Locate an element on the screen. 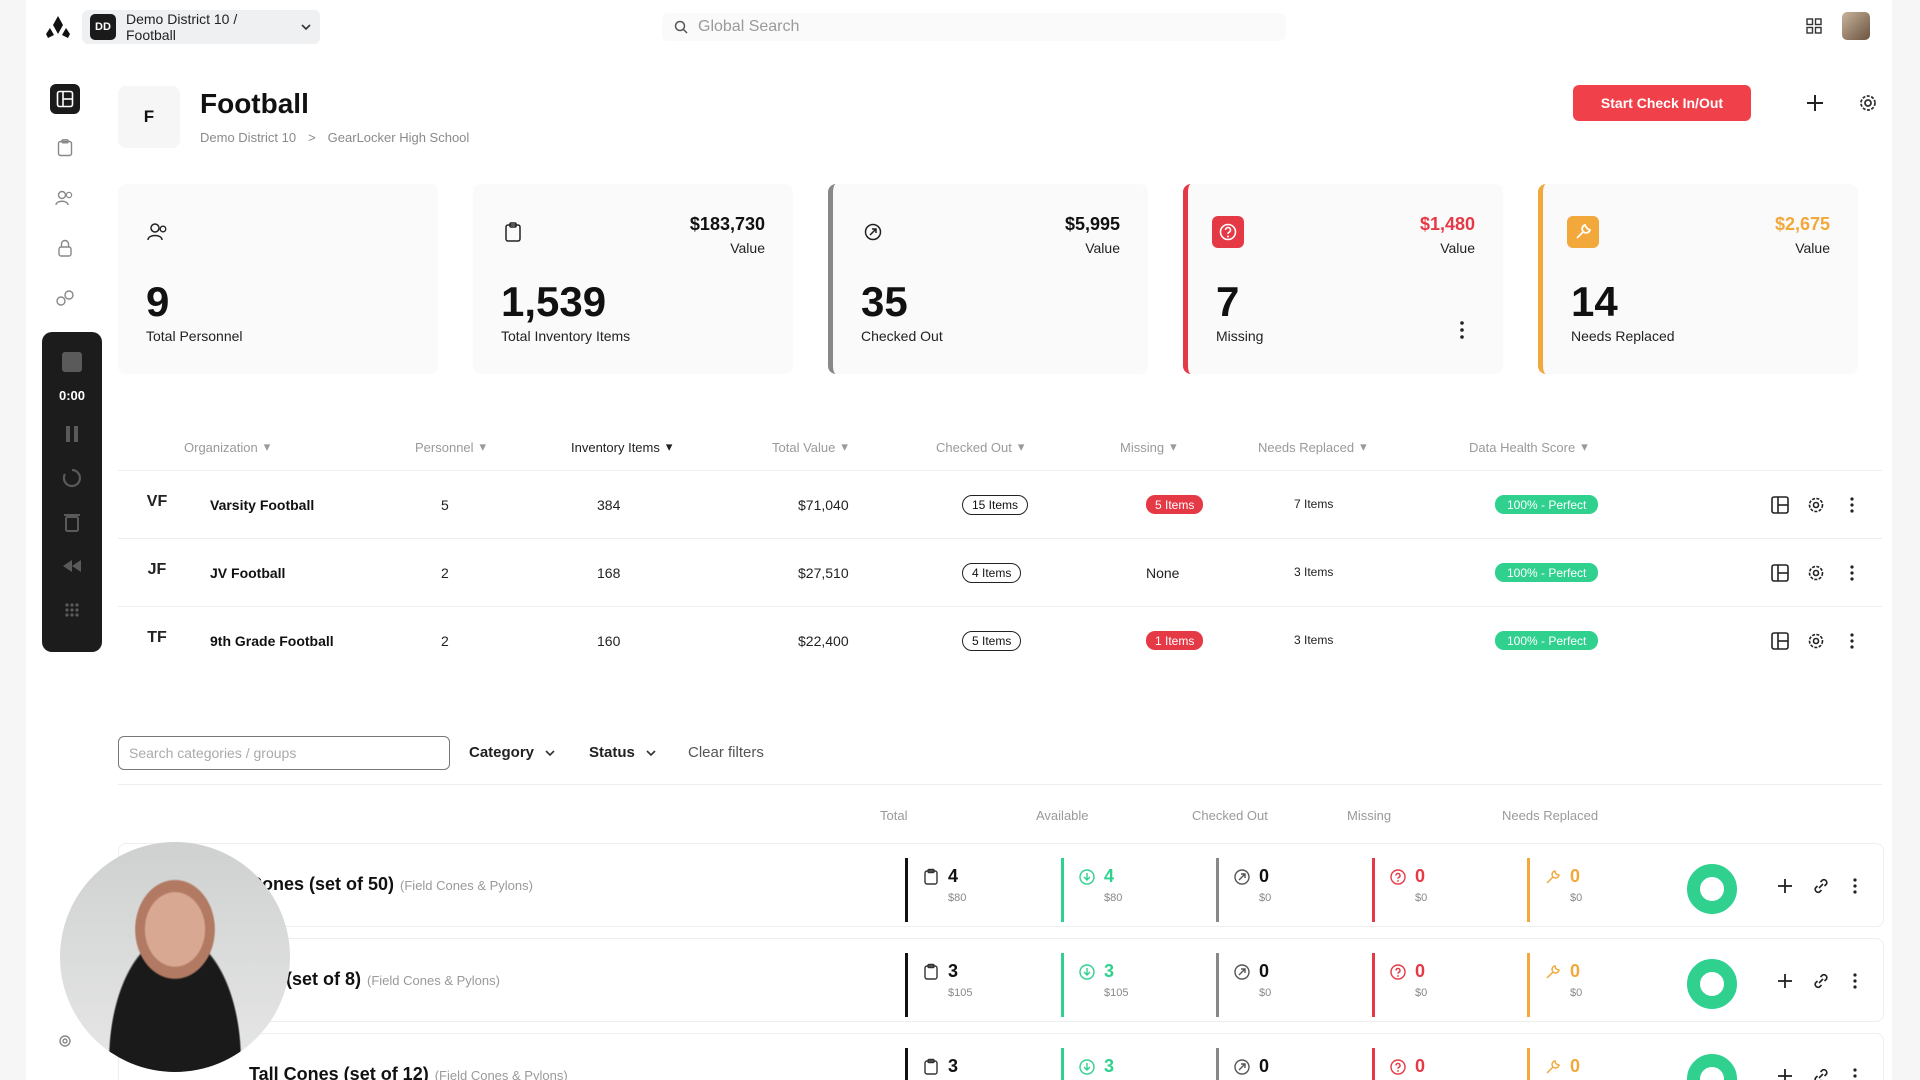  card-checked-out: $5,995 Value 35 Checked Out is located at coordinates (988, 279).